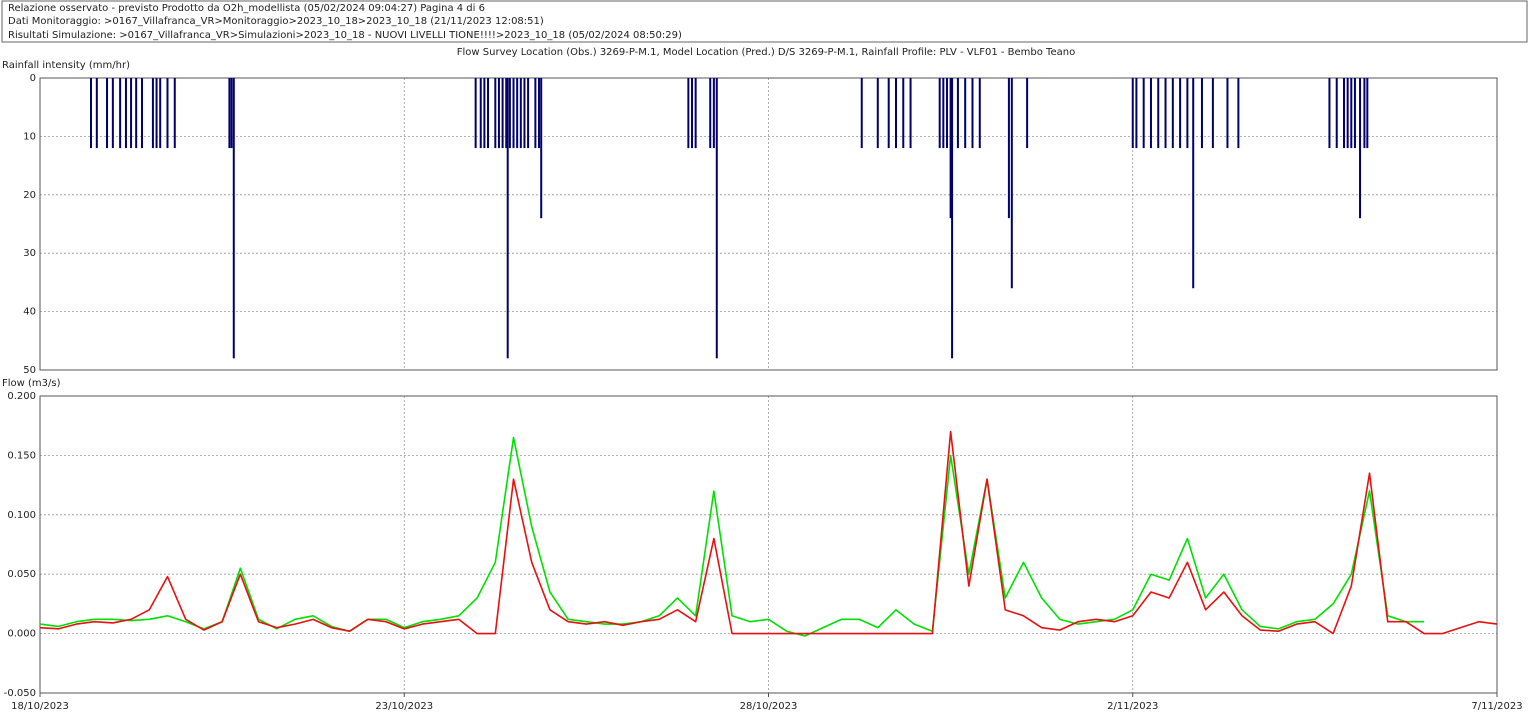 The width and height of the screenshot is (1533, 726). I want to click on header-box, so click(764, 21).